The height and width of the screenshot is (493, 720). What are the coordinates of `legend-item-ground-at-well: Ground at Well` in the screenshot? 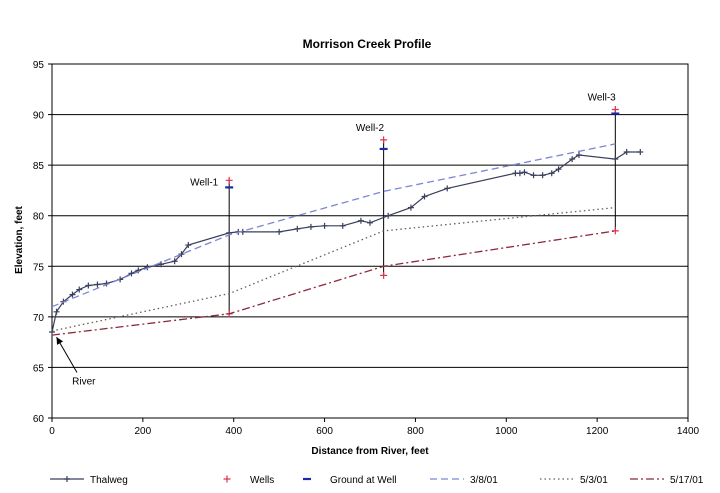 It's located at (350, 480).